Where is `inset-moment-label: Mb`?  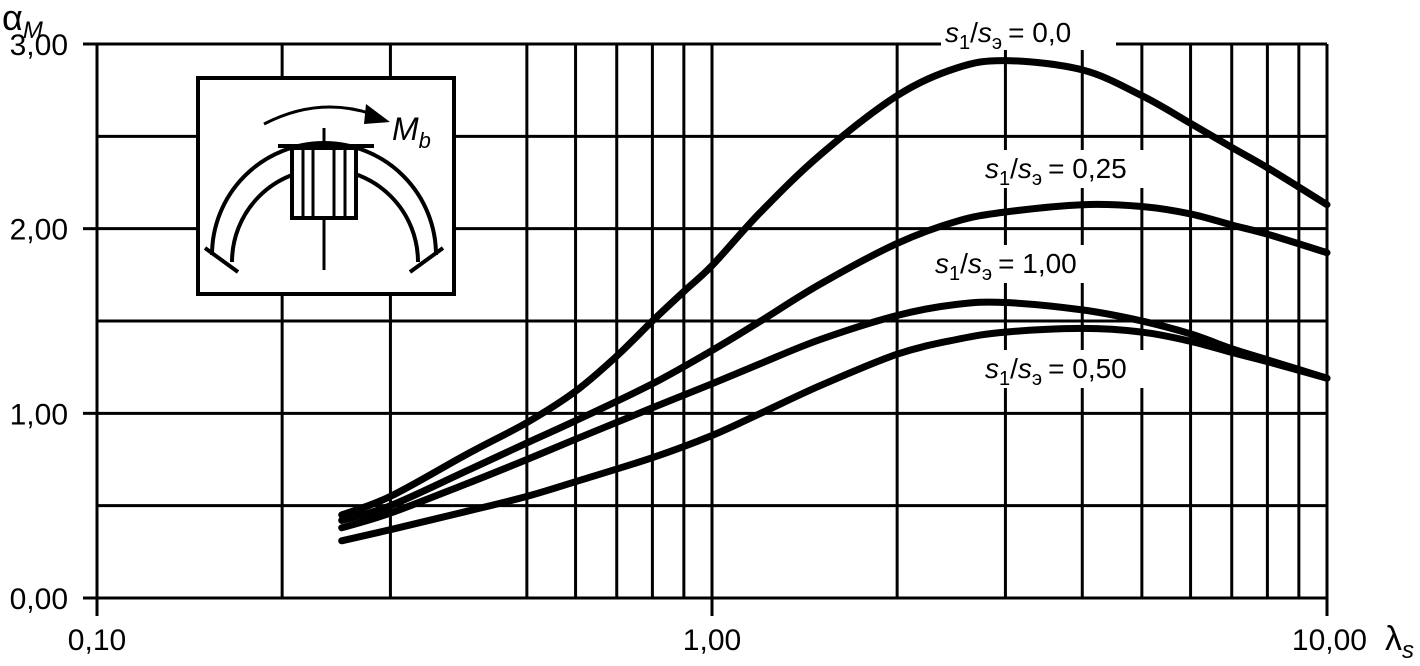 inset-moment-label: Mb is located at coordinates (411, 132).